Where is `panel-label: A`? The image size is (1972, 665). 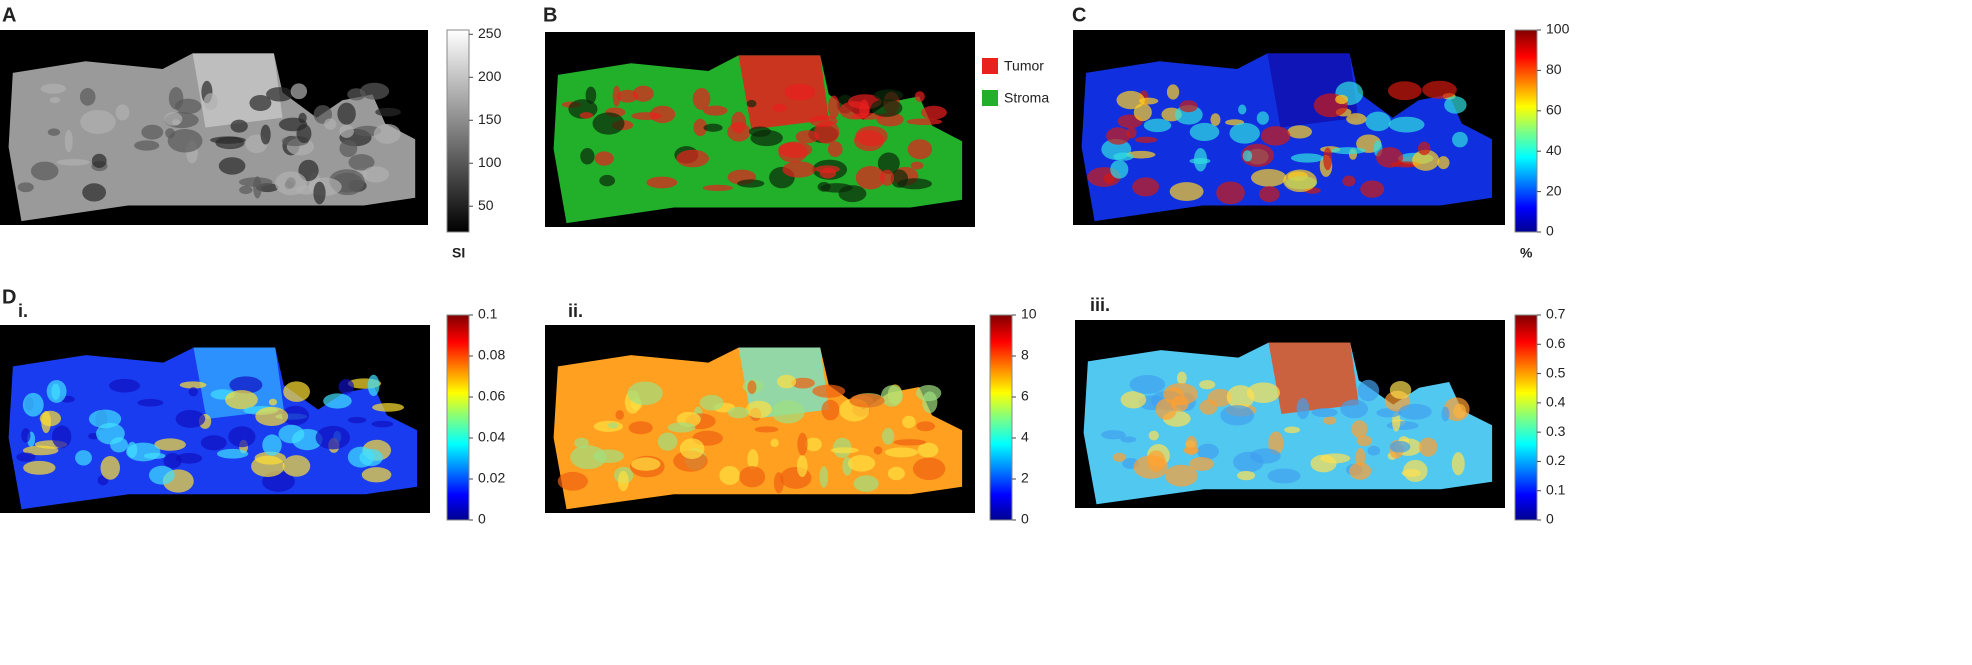 panel-label: A is located at coordinates (9, 15).